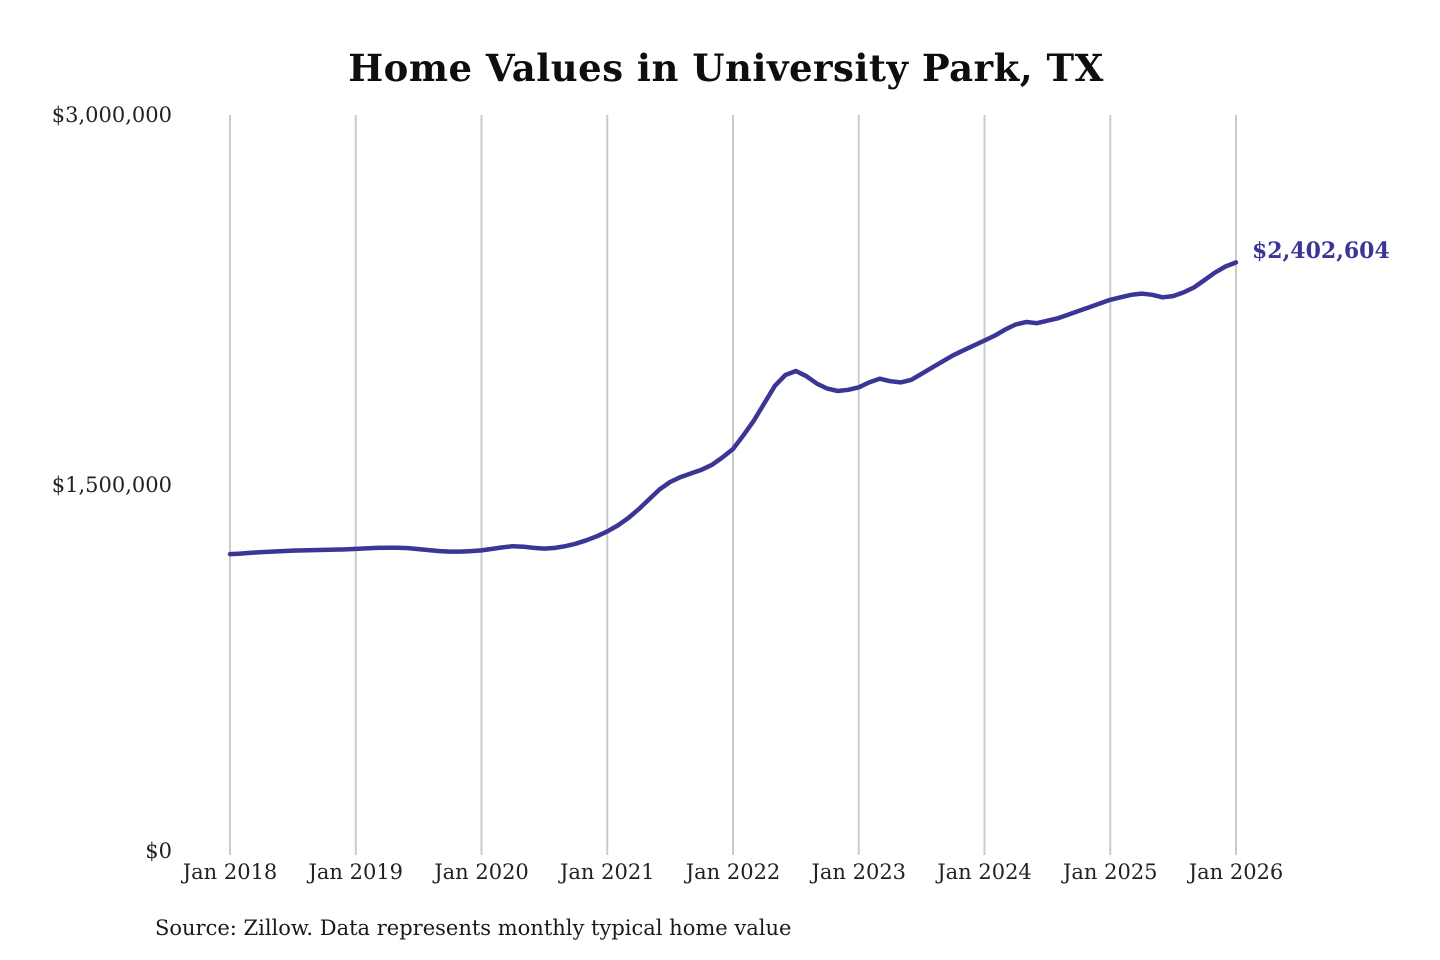  What do you see at coordinates (158, 851) in the screenshot?
I see `y-axis-tick-label: $0` at bounding box center [158, 851].